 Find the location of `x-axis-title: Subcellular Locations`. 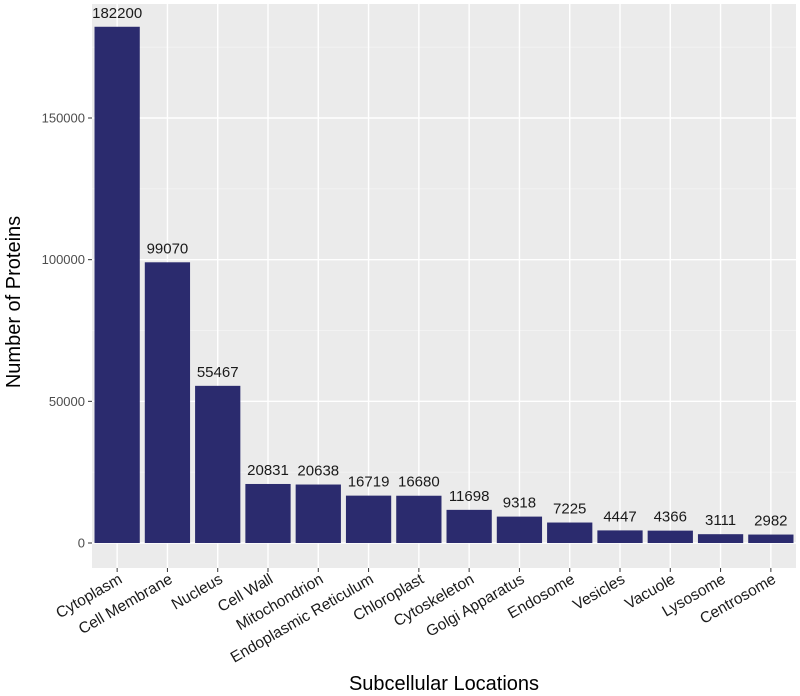

x-axis-title: Subcellular Locations is located at coordinates (444, 684).